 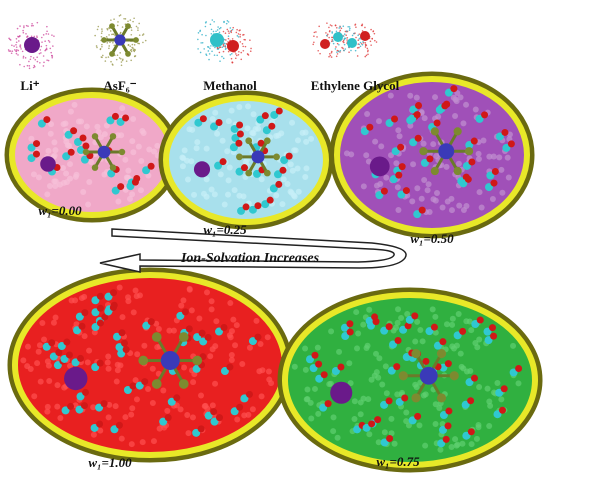 What do you see at coordinates (398, 461) in the screenshot?
I see `panel-label: w₁=0.75` at bounding box center [398, 461].